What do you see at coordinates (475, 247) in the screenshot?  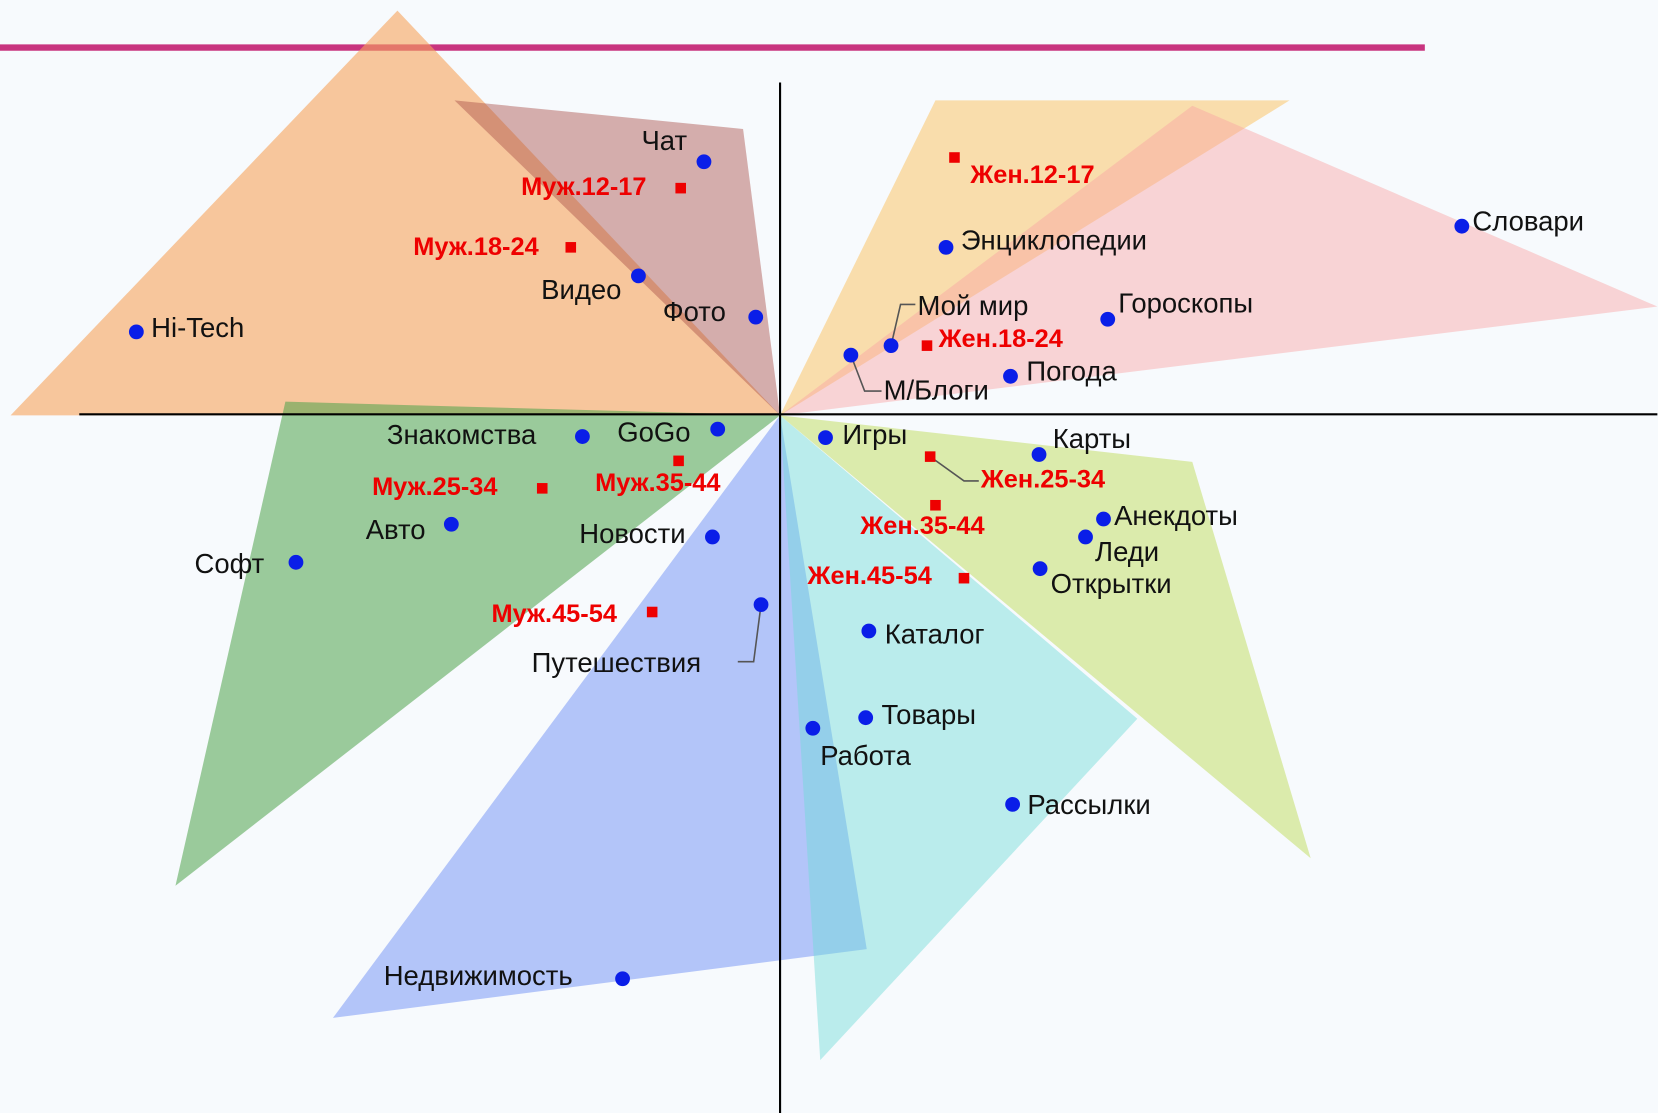 I see `group-label: Муж.18-24` at bounding box center [475, 247].